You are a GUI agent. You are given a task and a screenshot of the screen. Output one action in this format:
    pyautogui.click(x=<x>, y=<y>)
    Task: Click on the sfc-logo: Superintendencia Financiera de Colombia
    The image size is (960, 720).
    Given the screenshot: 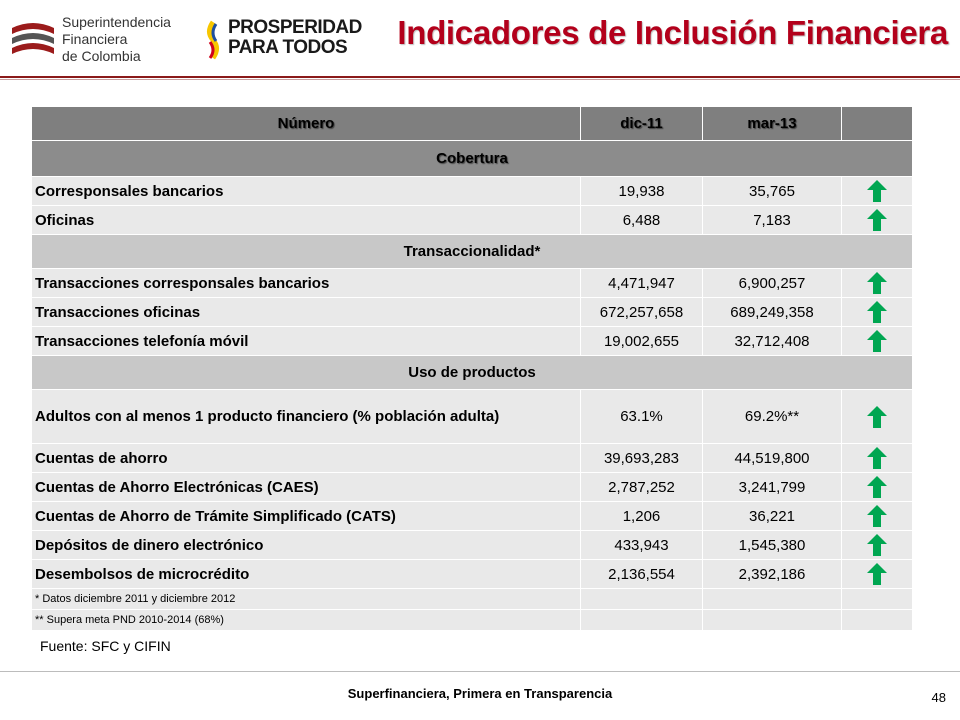 What is the action you would take?
    pyautogui.click(x=92, y=39)
    